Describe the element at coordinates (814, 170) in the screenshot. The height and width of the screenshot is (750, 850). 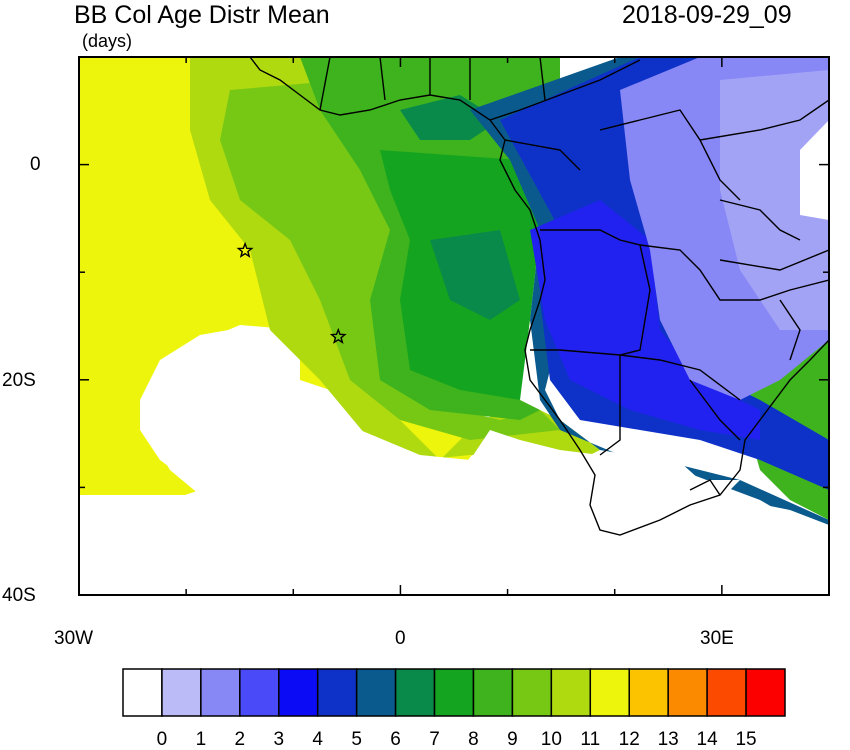
I see `region-white-east` at that location.